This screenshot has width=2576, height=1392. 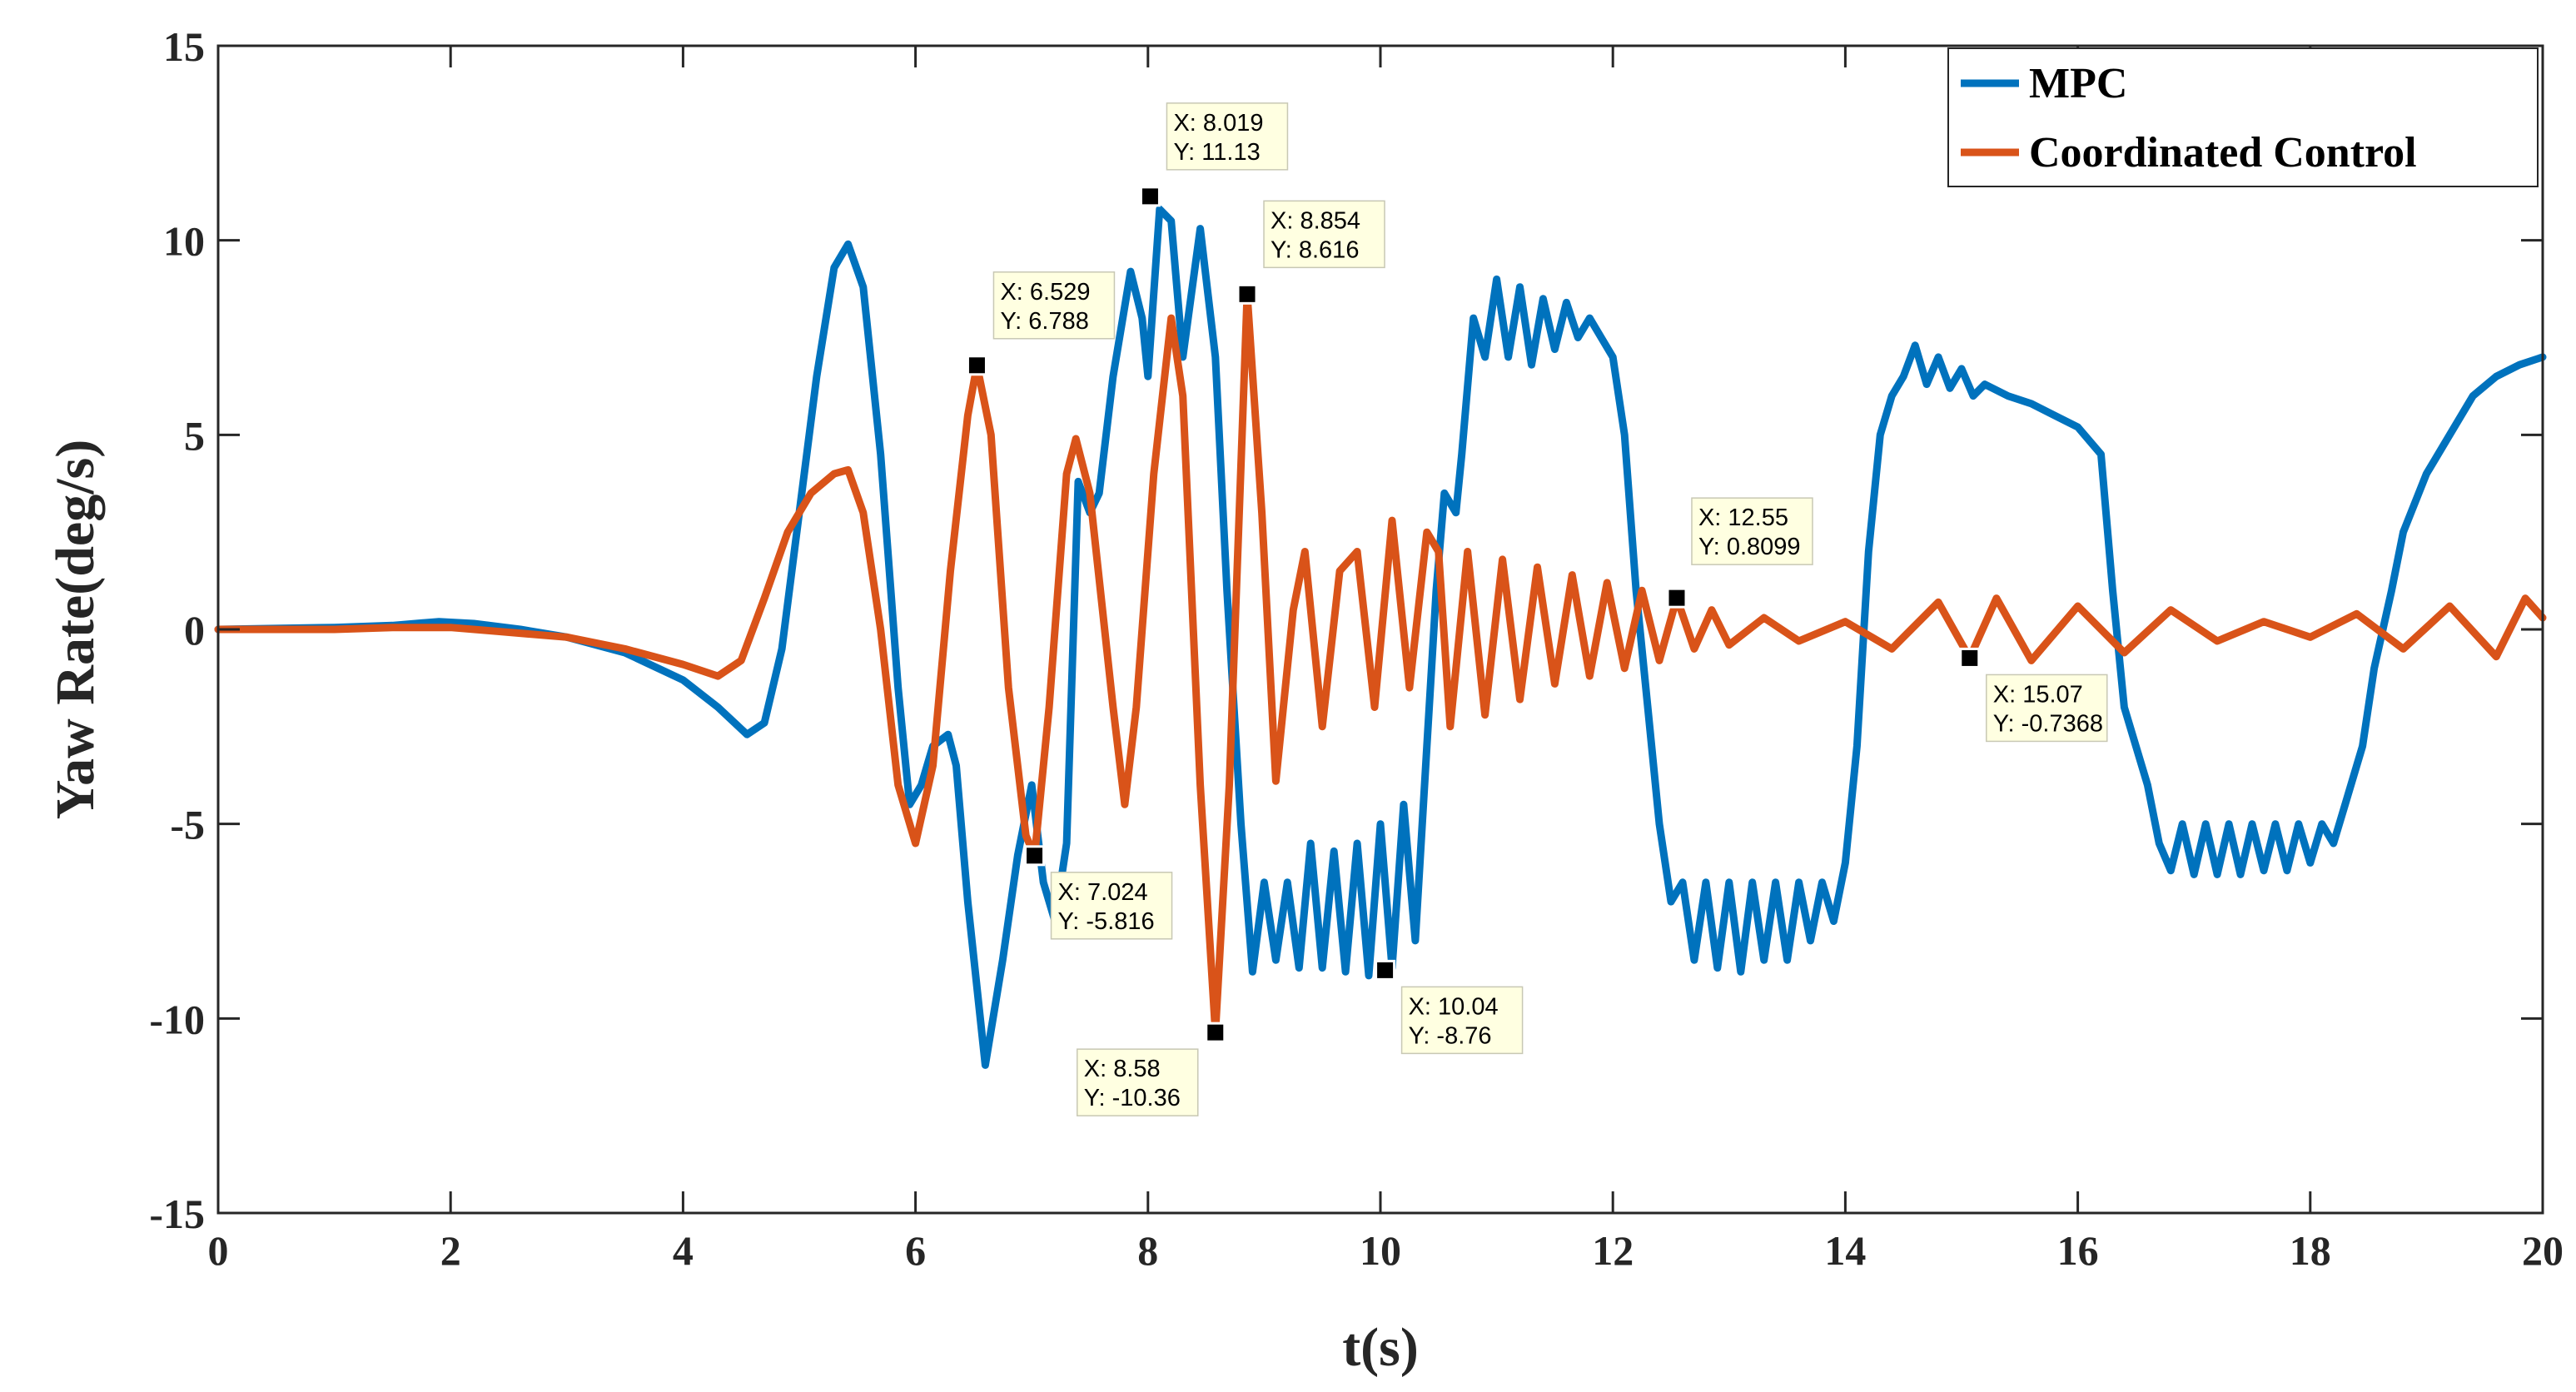 I want to click on x-tick-label: 18, so click(x=2310, y=1250).